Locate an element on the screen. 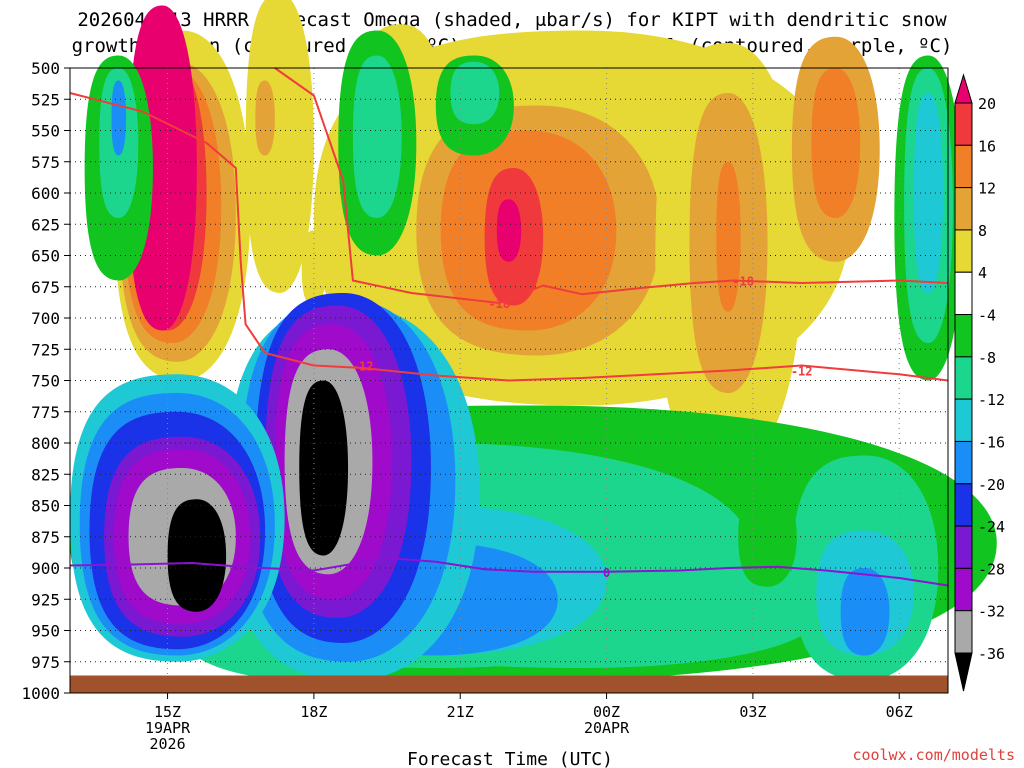 This screenshot has width=1024, height=768. colorbar-label-4: 4 is located at coordinates (982, 273).